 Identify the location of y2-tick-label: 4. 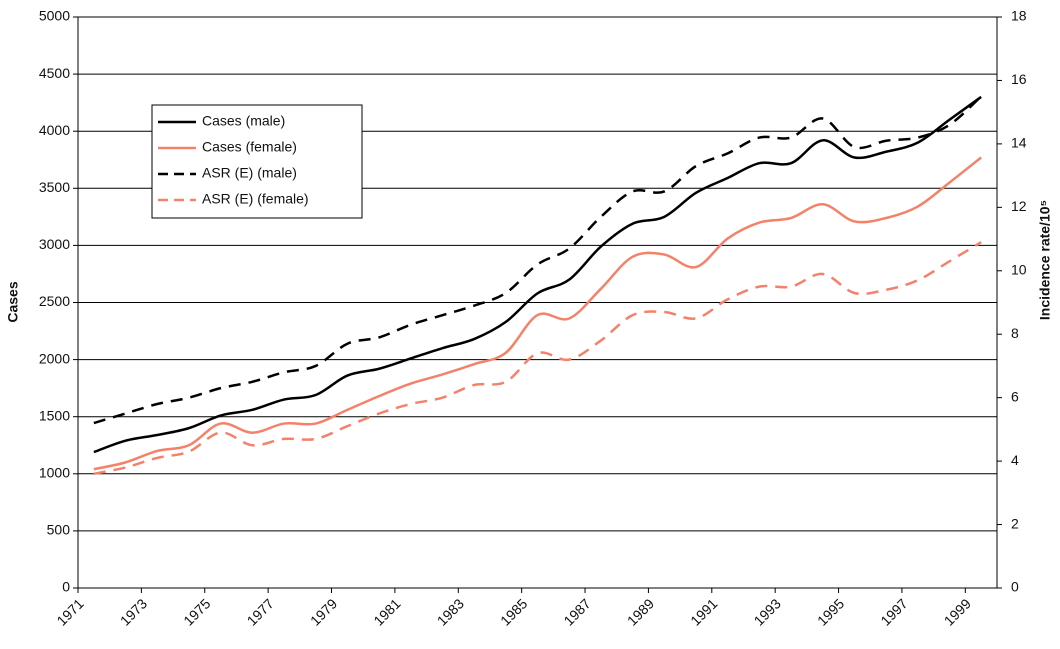
(1015, 460).